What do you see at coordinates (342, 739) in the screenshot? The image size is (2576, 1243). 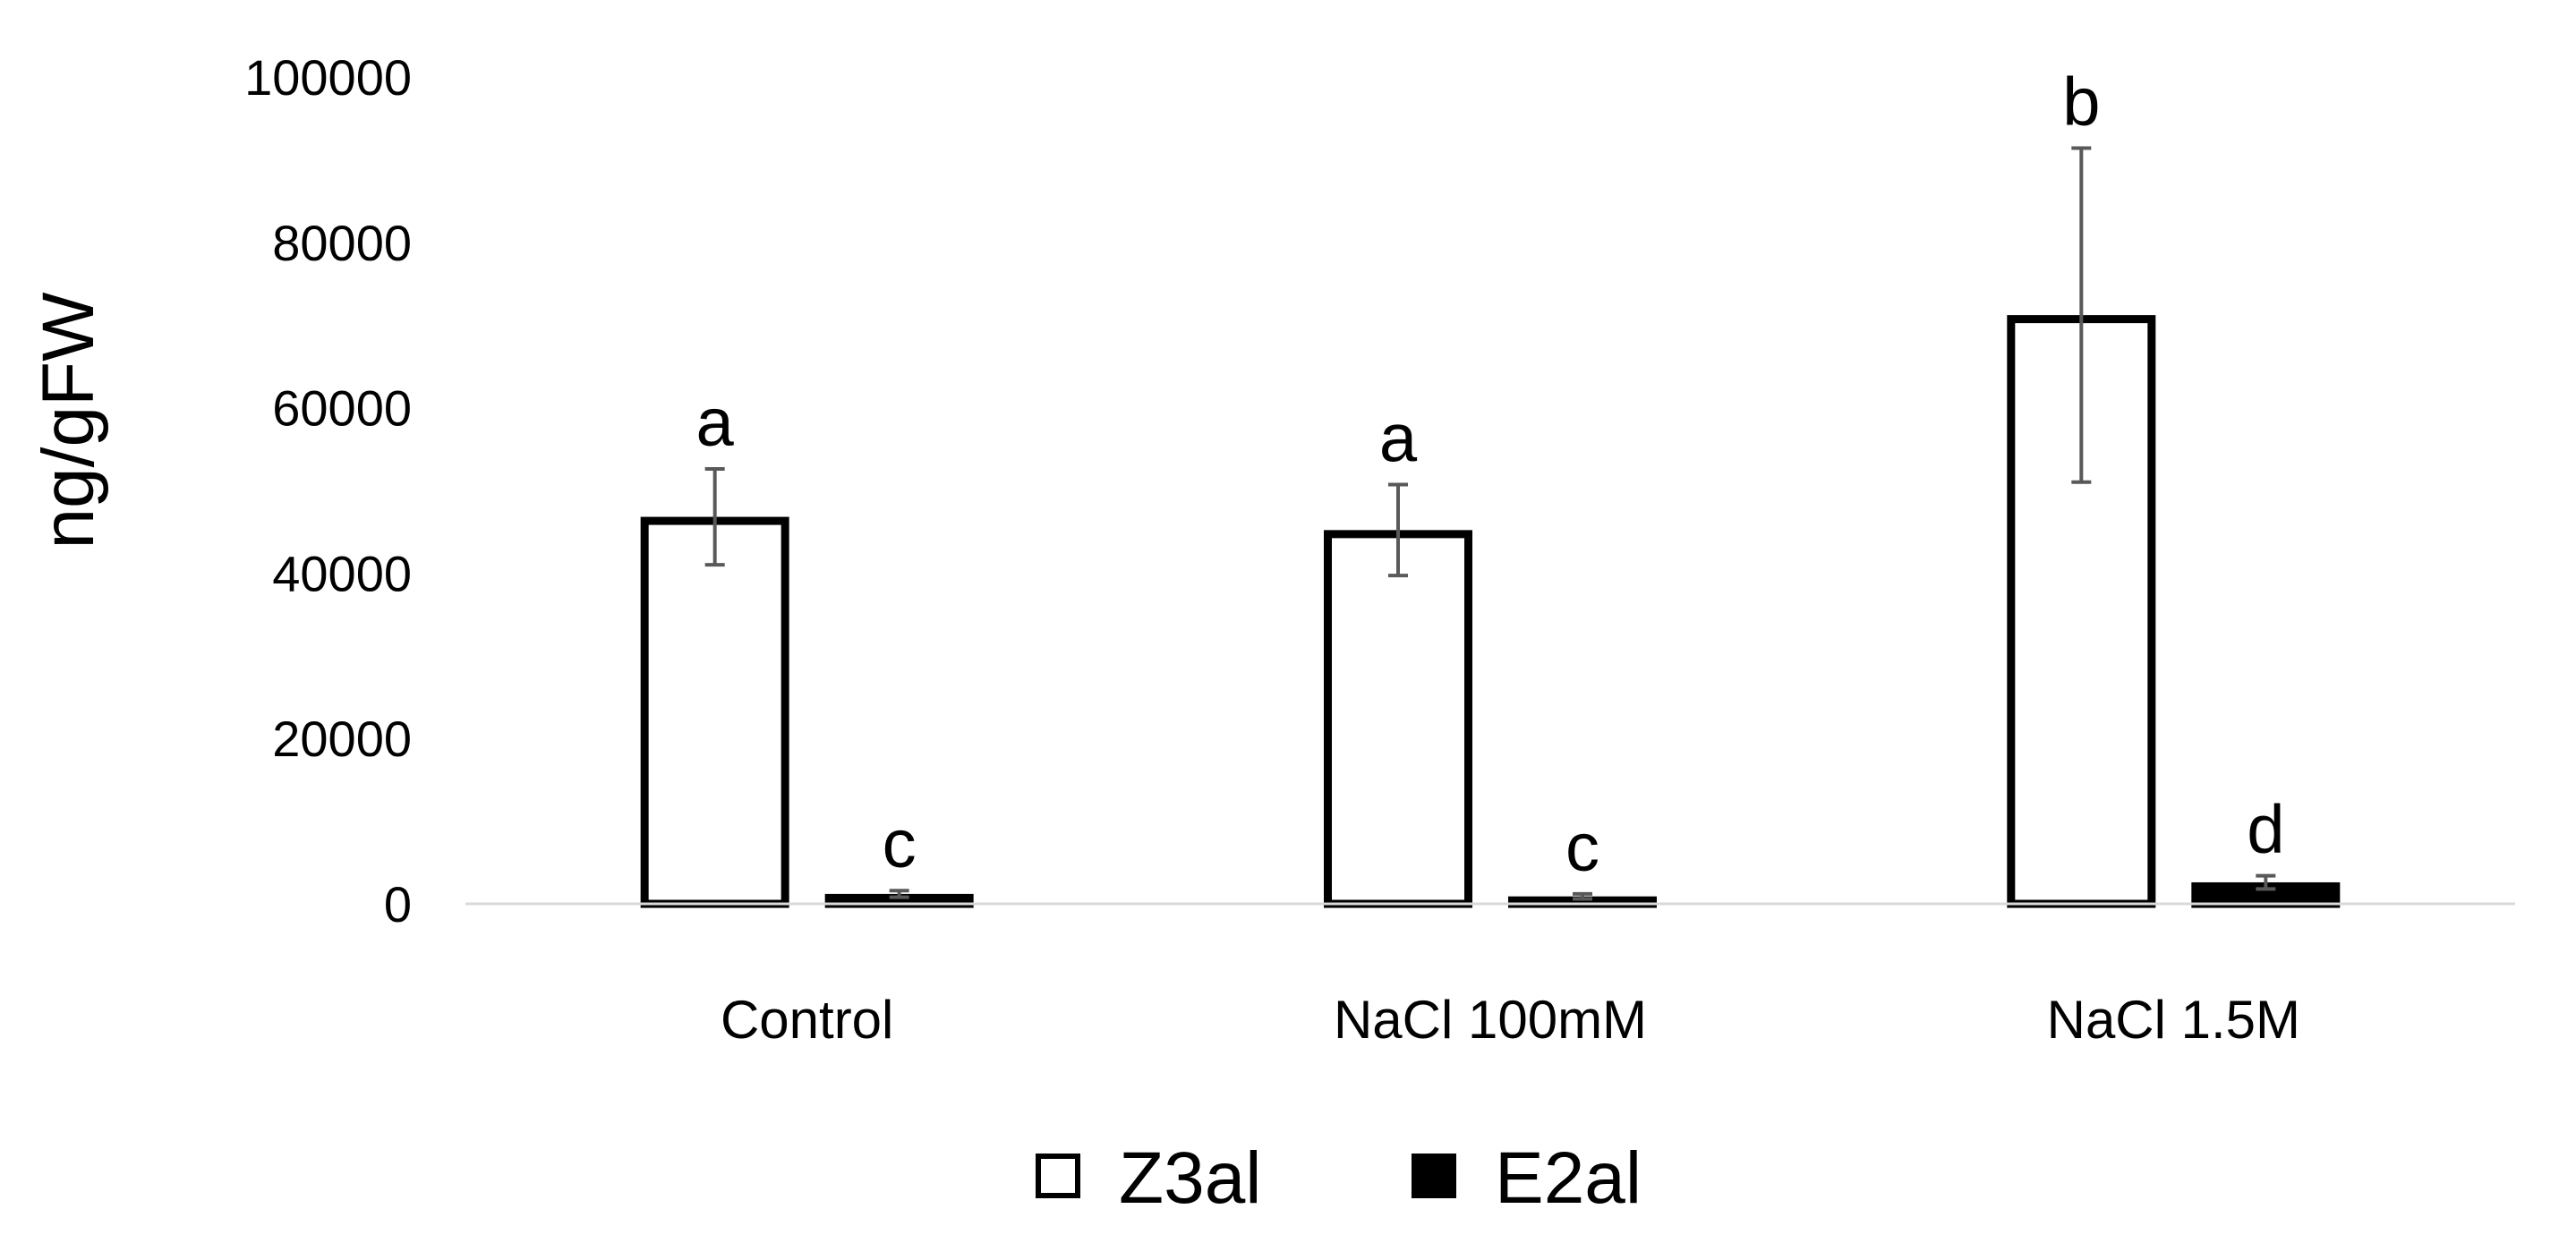 I see `y-tick-label: 20000` at bounding box center [342, 739].